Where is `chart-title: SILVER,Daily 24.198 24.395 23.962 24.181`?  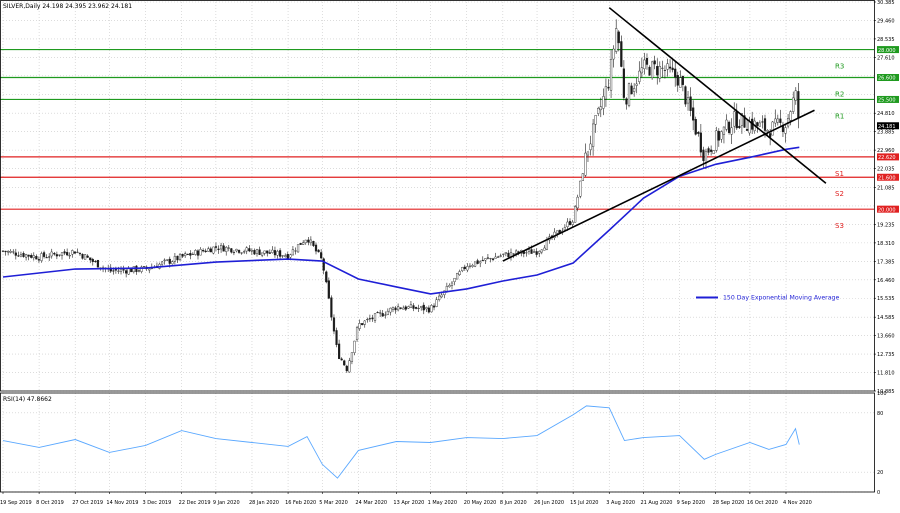
chart-title: SILVER,Daily 24.198 24.395 23.962 24.181 is located at coordinates (67, 6).